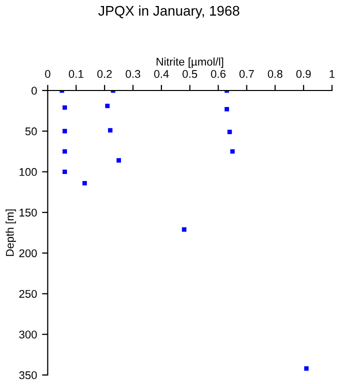 Image resolution: width=338 pixels, height=384 pixels. What do you see at coordinates (246, 74) in the screenshot?
I see `x-tick-label: 0.7` at bounding box center [246, 74].